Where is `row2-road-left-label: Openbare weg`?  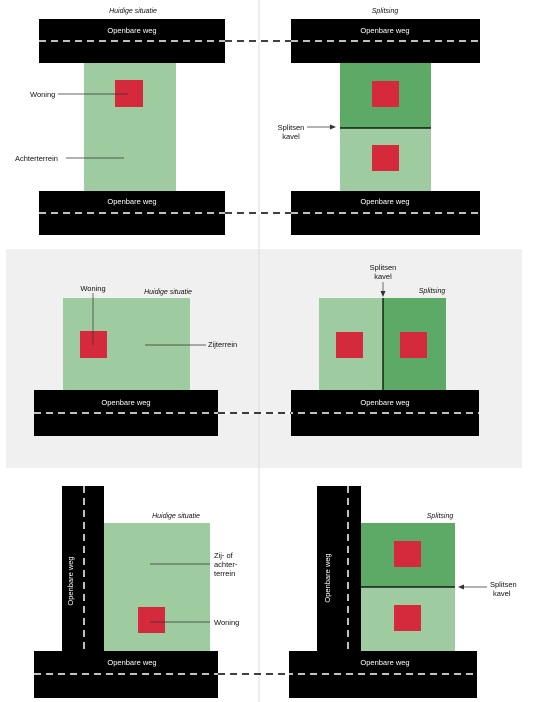
row2-road-left-label: Openbare weg is located at coordinates (125, 402).